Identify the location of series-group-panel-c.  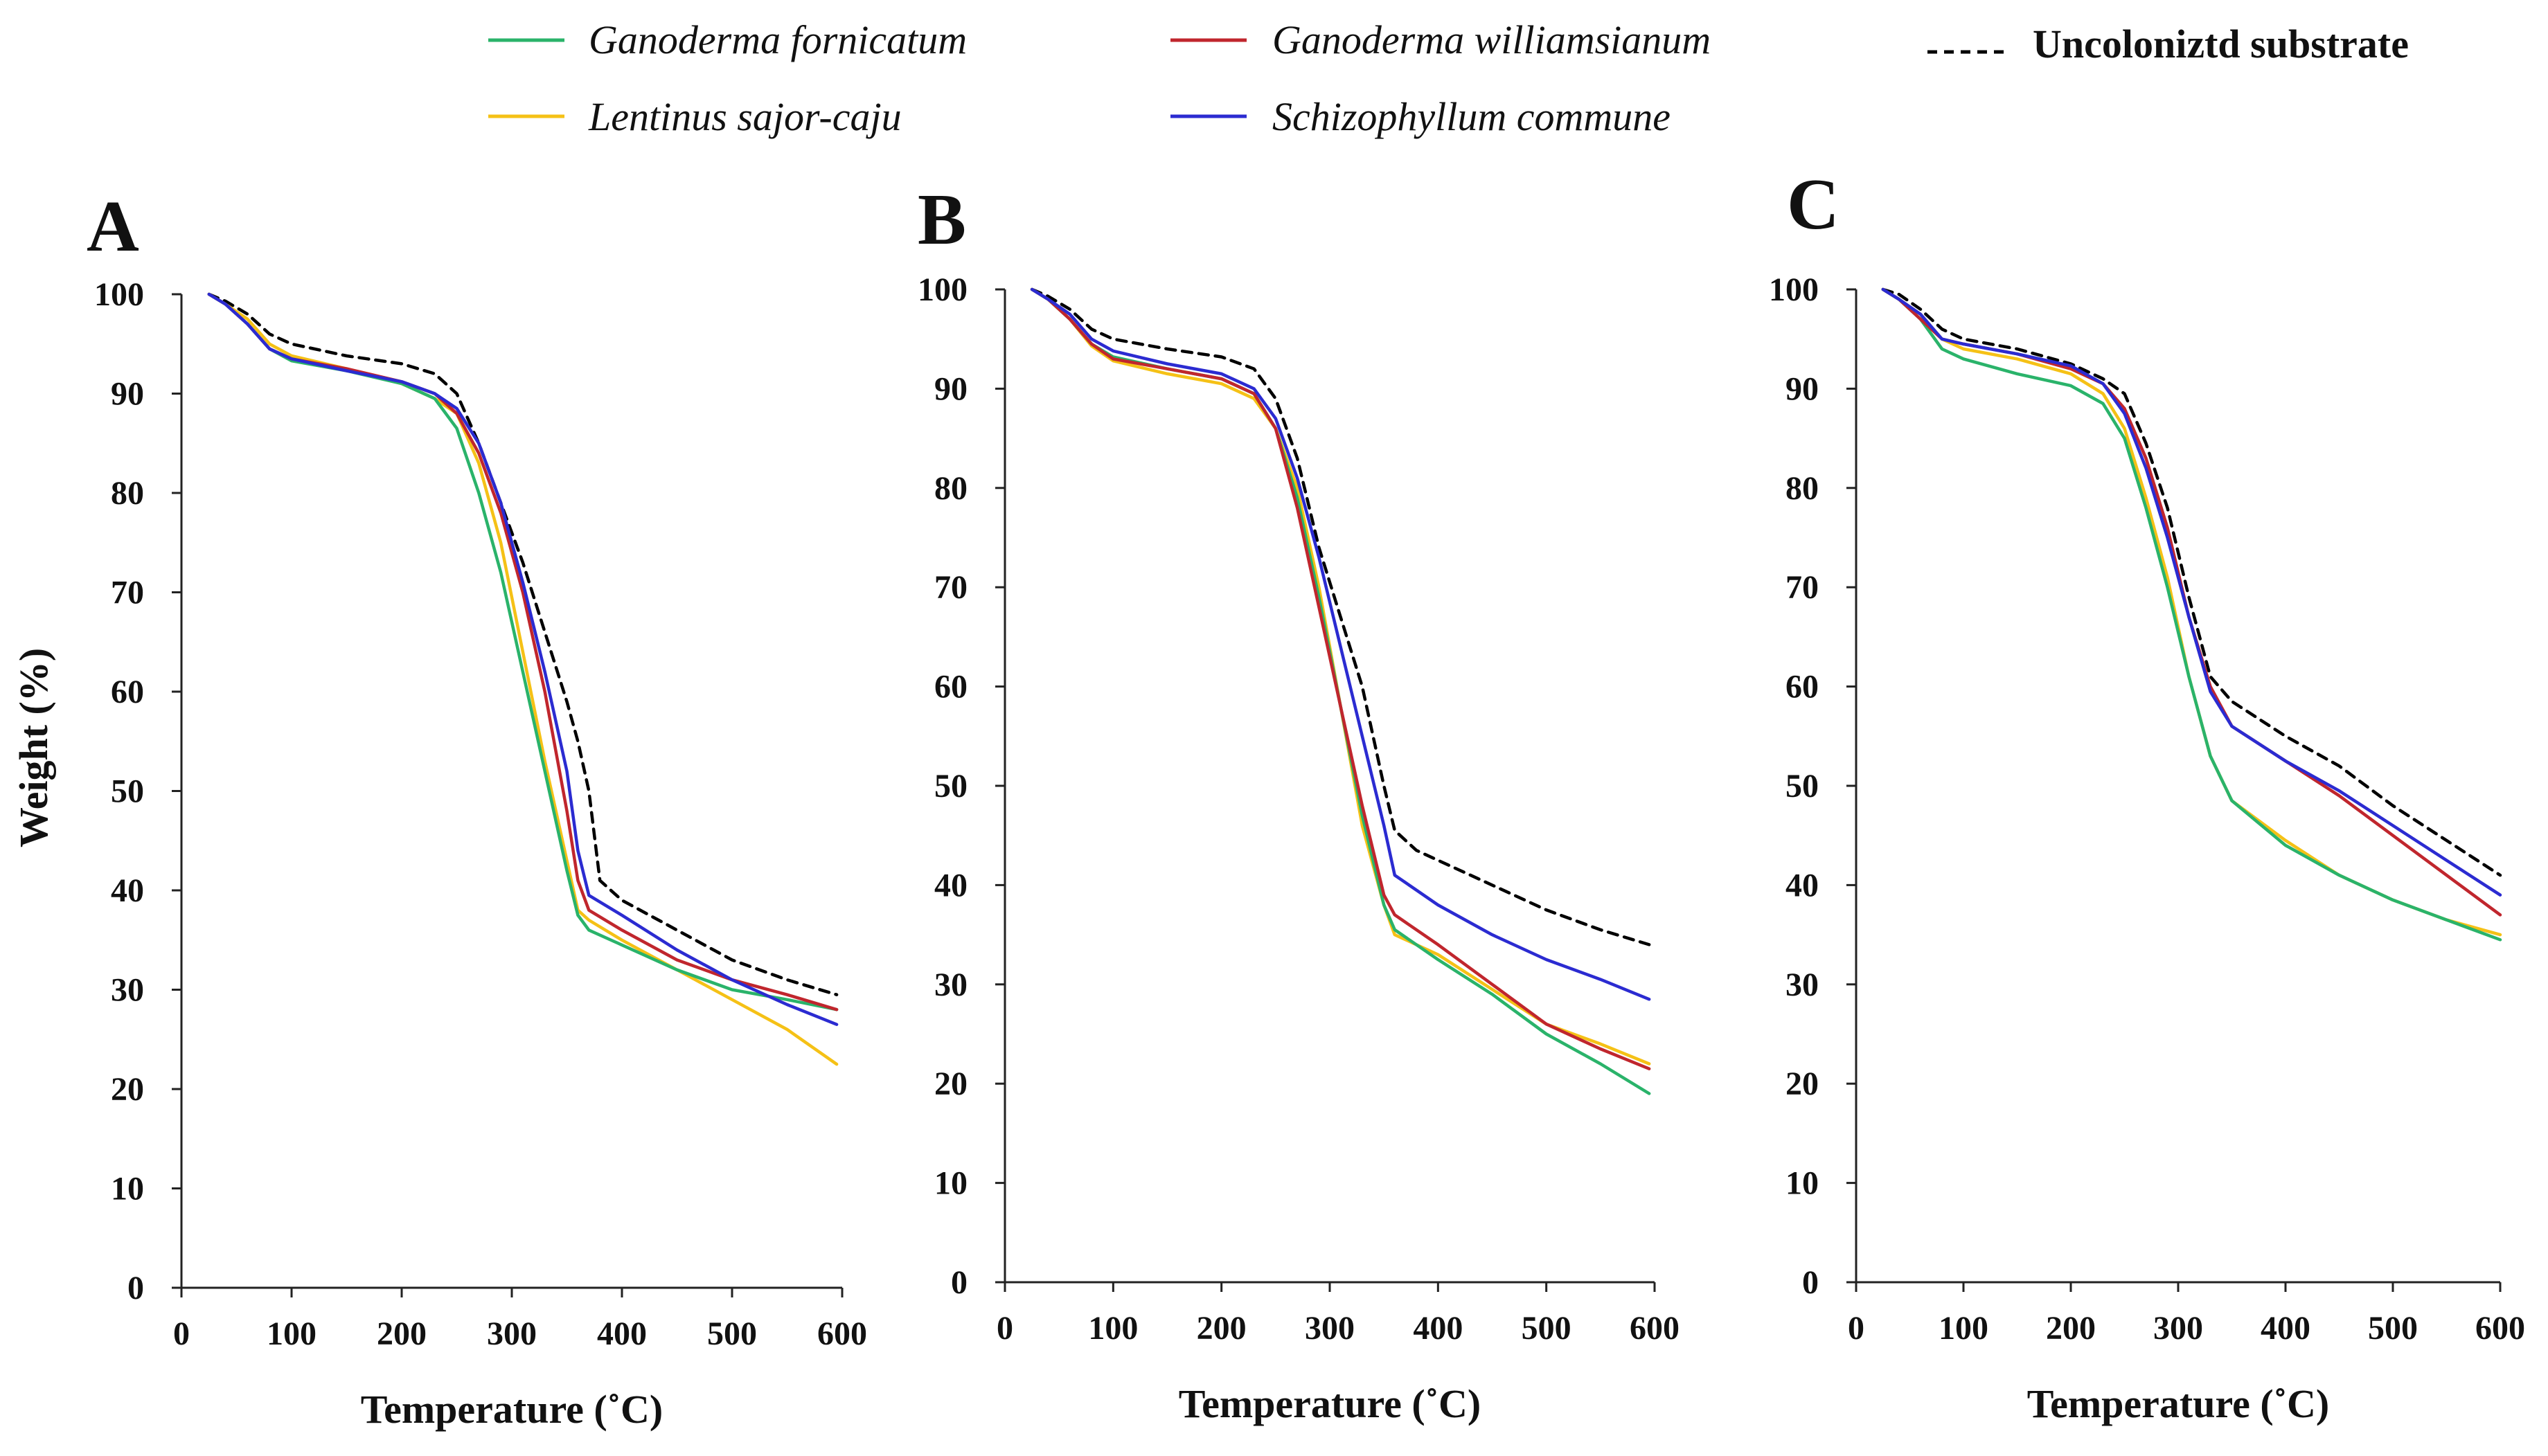
(2191, 614).